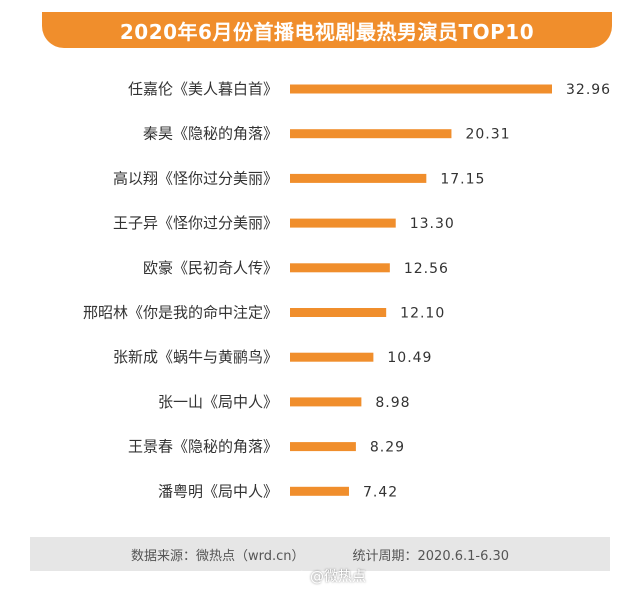 The image size is (640, 590). Describe the element at coordinates (218, 402) in the screenshot. I see `category-label: 张一山《局中人》` at that location.